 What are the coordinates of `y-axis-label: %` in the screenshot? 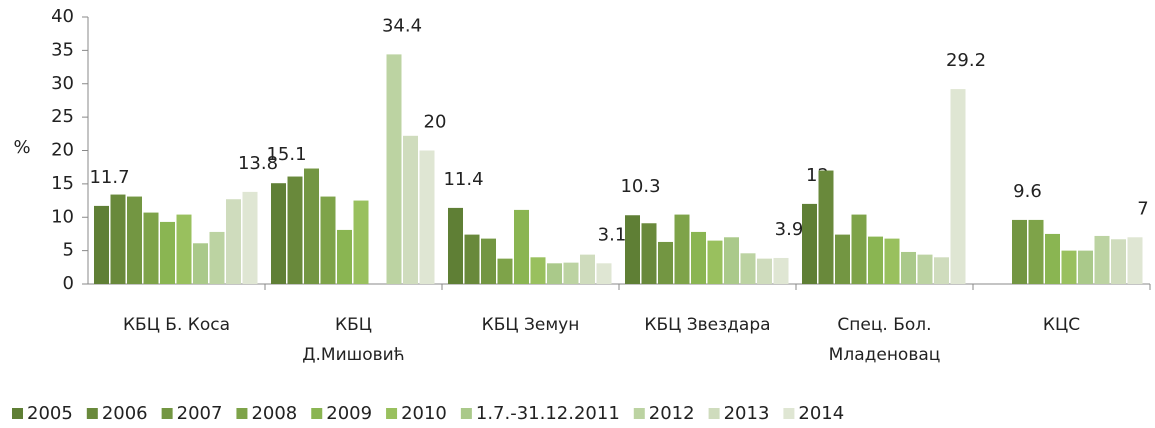 It's located at (21, 147).